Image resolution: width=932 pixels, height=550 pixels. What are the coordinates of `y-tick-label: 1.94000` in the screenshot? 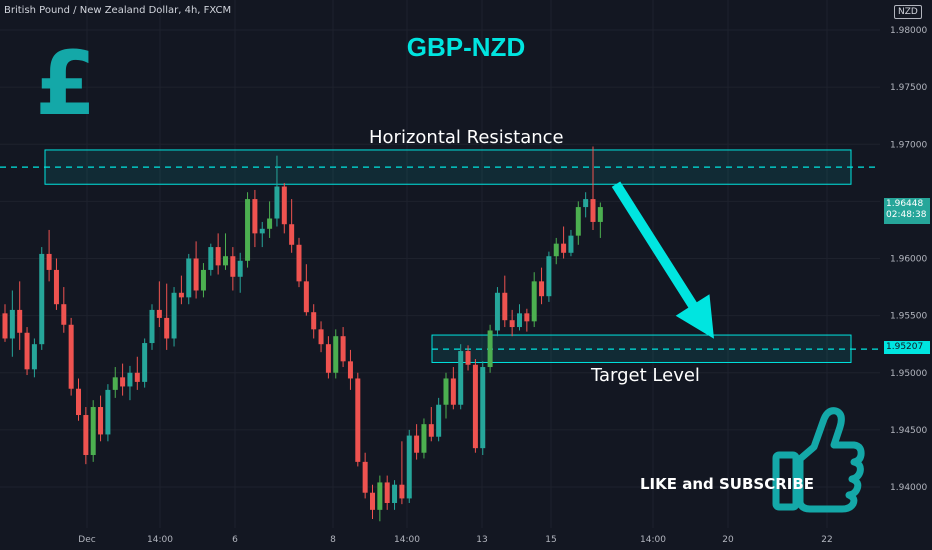 It's located at (908, 488).